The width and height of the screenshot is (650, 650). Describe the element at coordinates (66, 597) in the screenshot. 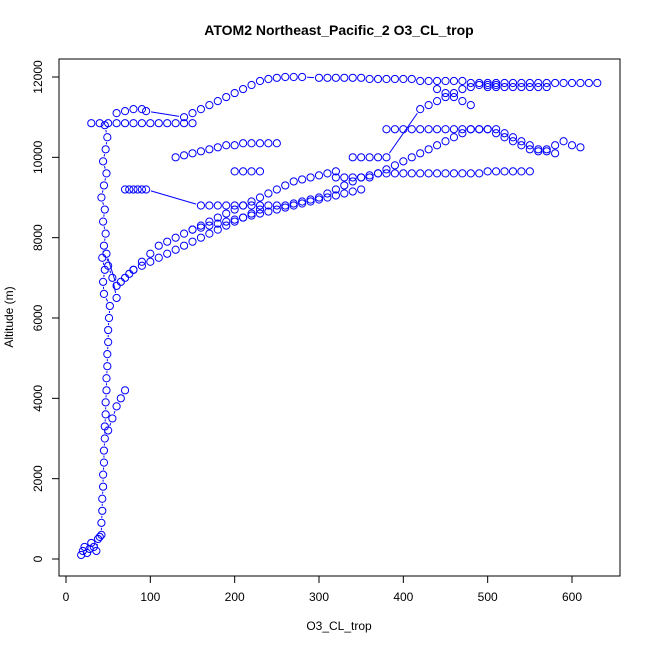

I see `x-tick-label: 0` at that location.